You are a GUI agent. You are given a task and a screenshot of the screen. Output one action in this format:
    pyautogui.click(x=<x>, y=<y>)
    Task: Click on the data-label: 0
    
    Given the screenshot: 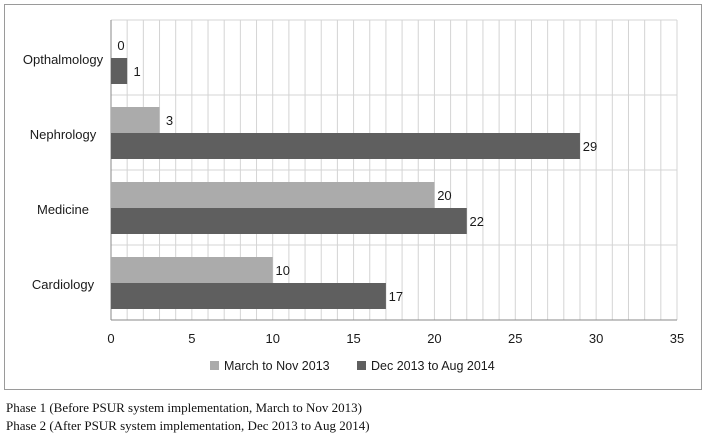 What is the action you would take?
    pyautogui.click(x=120, y=45)
    